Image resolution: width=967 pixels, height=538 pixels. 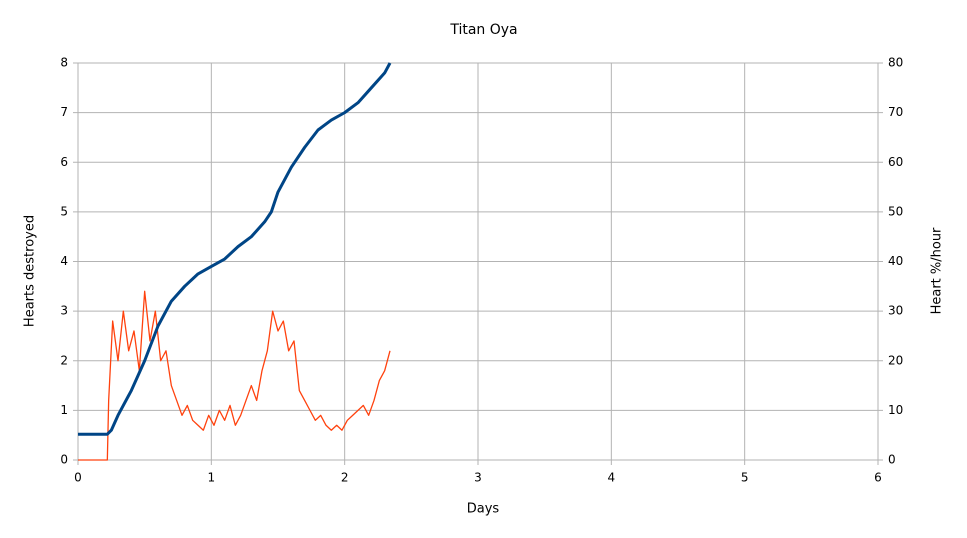 I want to click on y-tick-label: 0, so click(x=64, y=460).